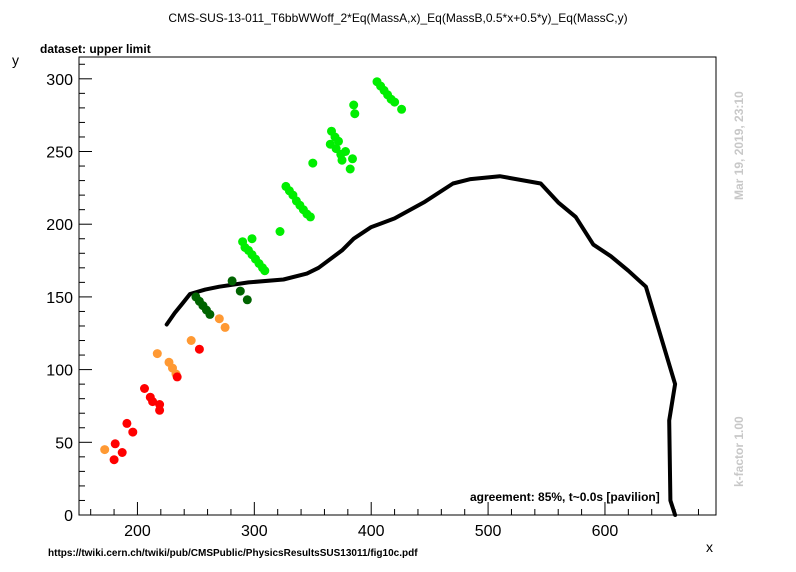 The width and height of the screenshot is (796, 572). What do you see at coordinates (59, 371) in the screenshot?
I see `y-tick-label: 100` at bounding box center [59, 371].